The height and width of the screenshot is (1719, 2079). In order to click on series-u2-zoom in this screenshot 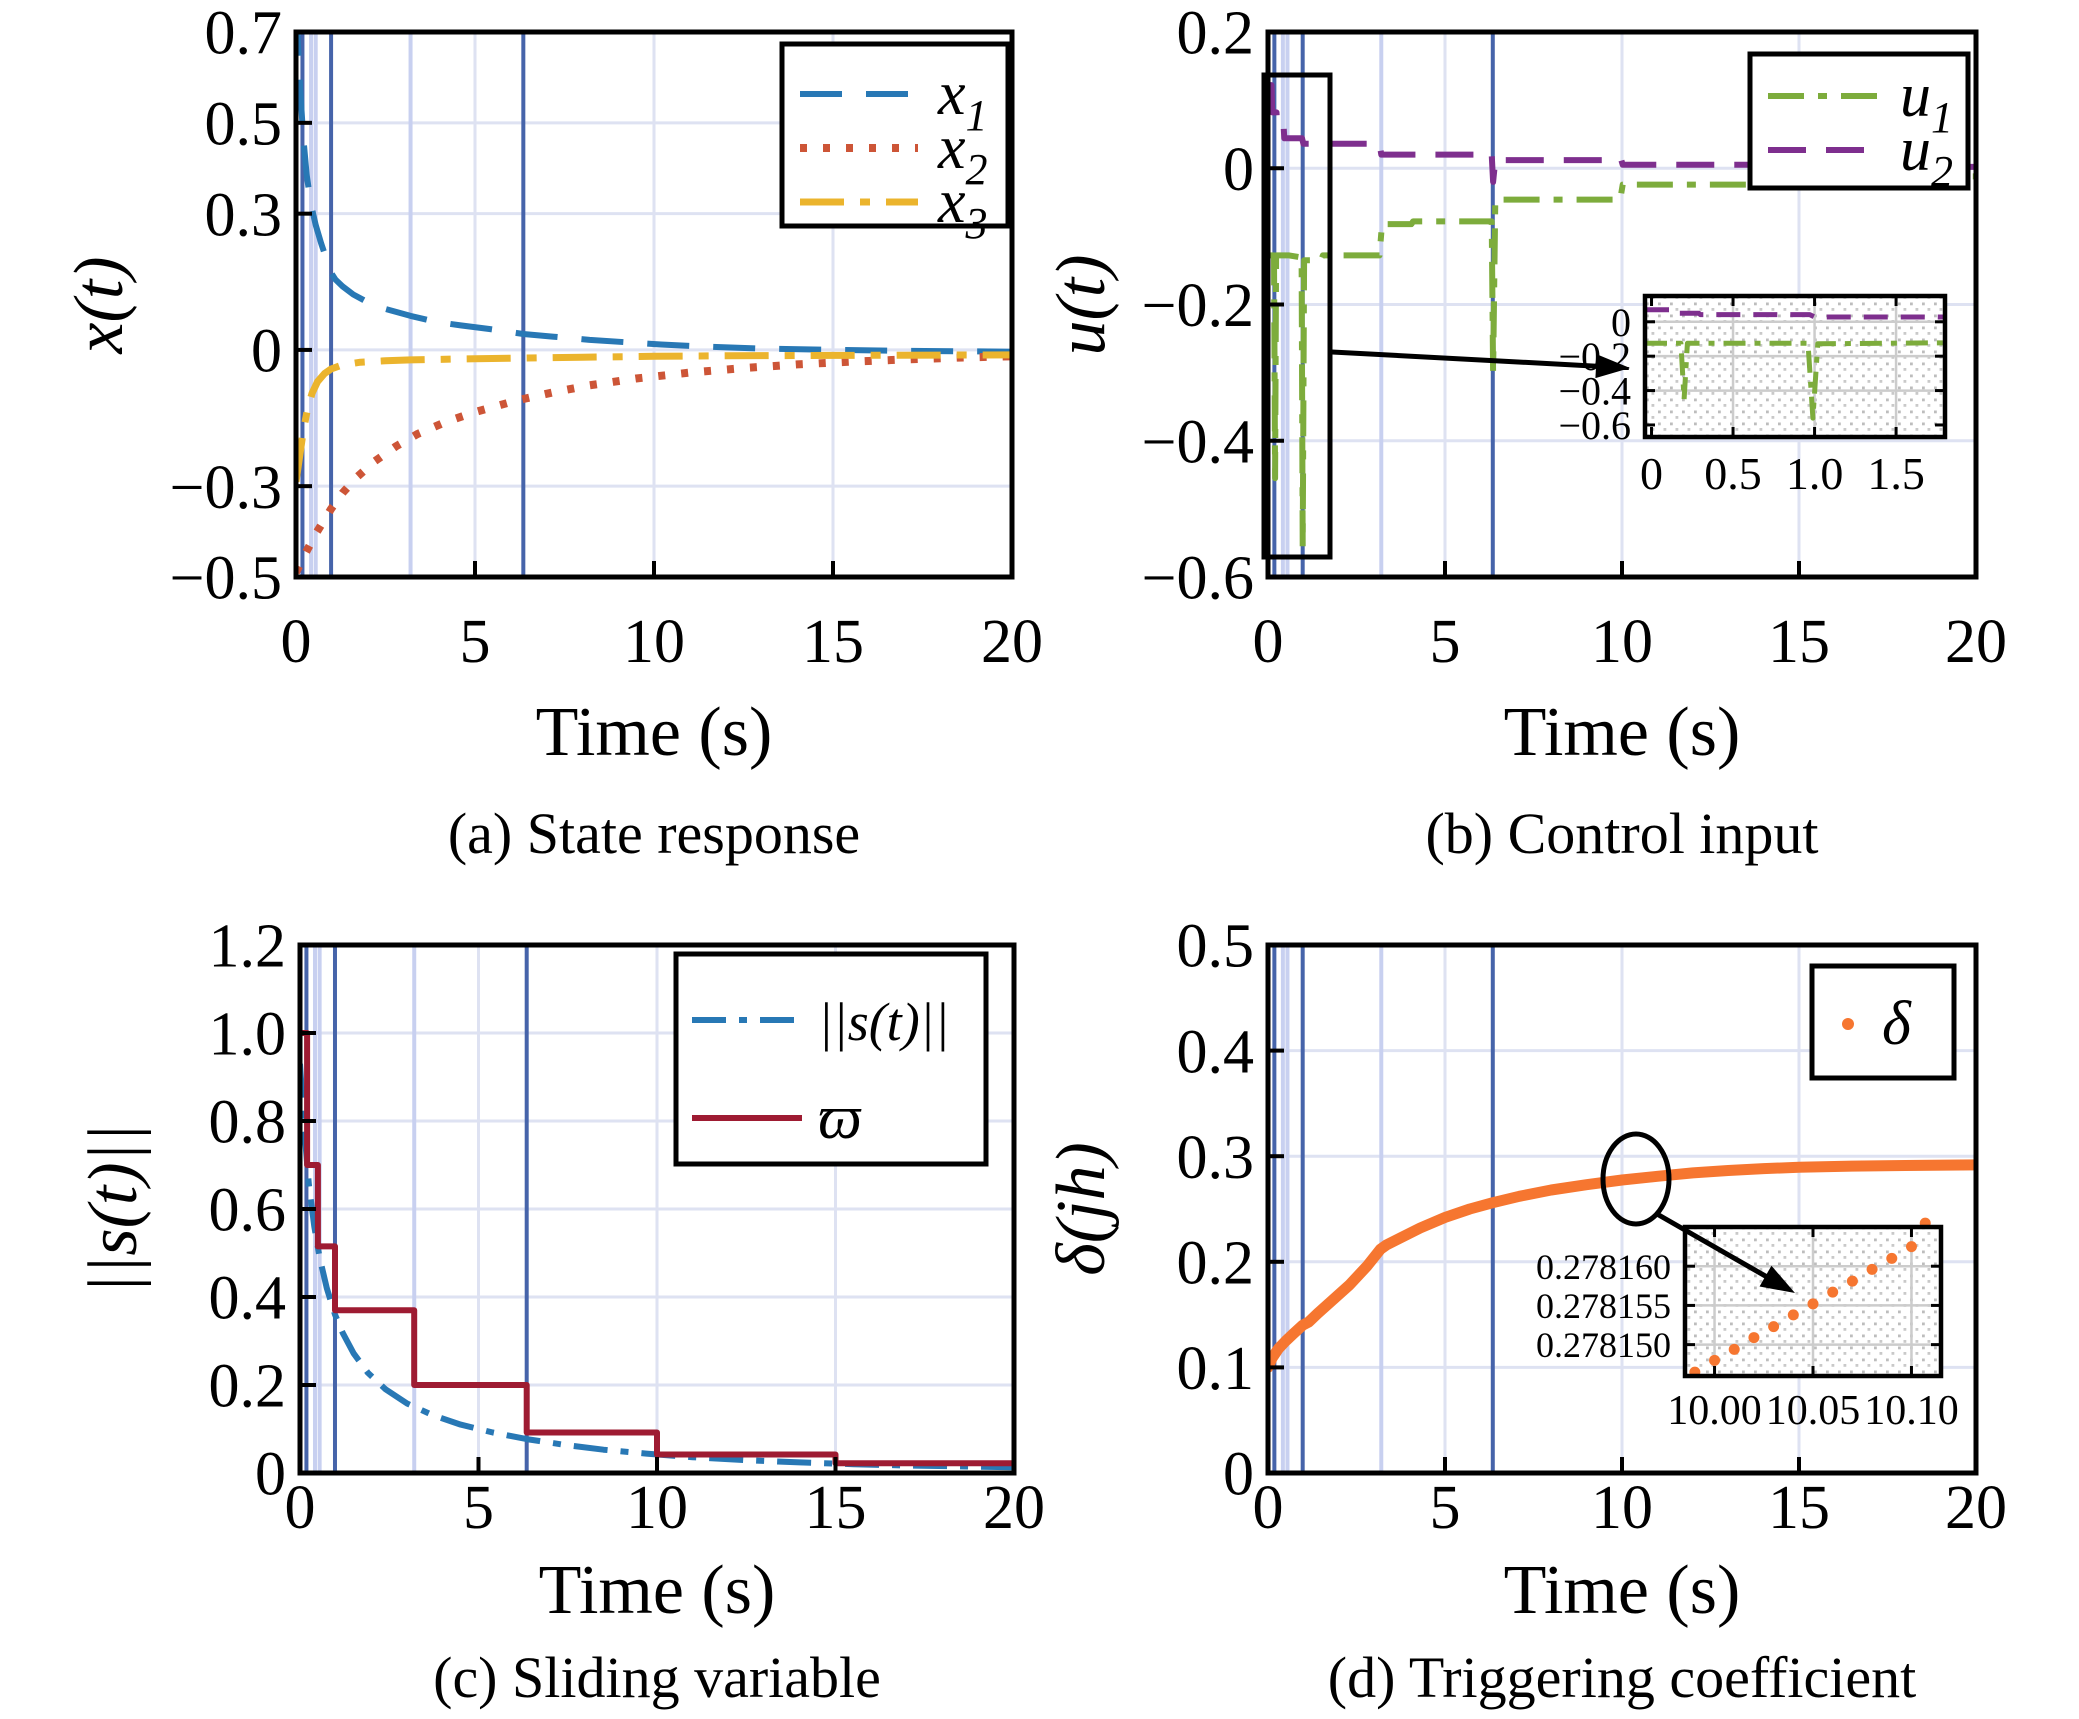, I will do `click(1795, 313)`.